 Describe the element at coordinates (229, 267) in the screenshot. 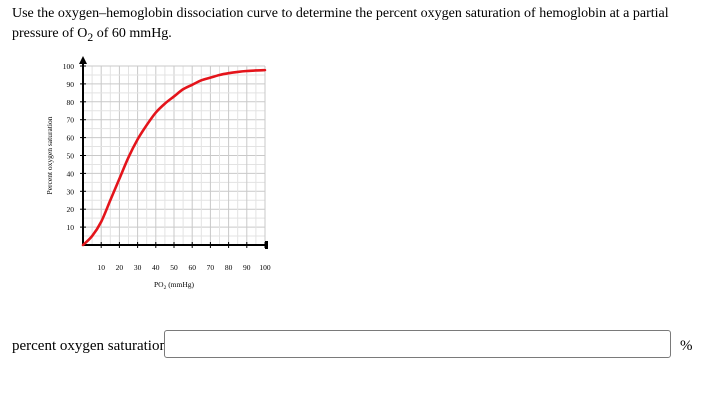

I see `x-tick-label: 80` at that location.